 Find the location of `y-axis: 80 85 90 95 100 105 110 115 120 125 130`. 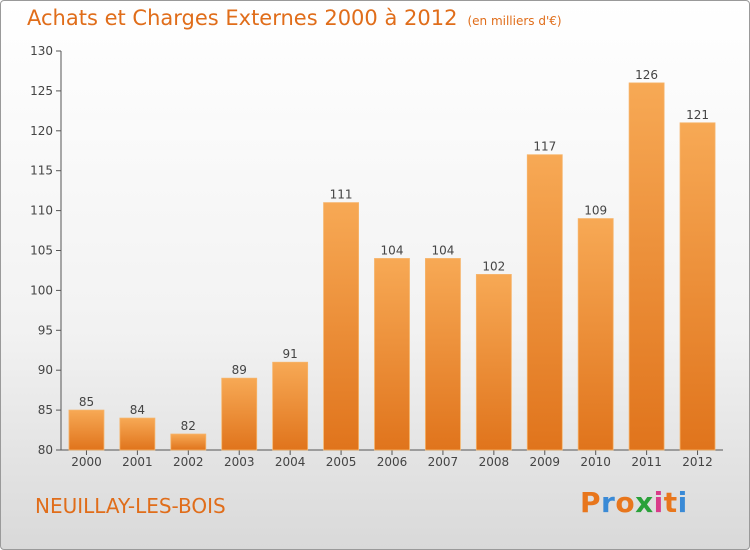

y-axis: 80 85 90 95 100 105 110 115 120 125 130 is located at coordinates (46, 250).